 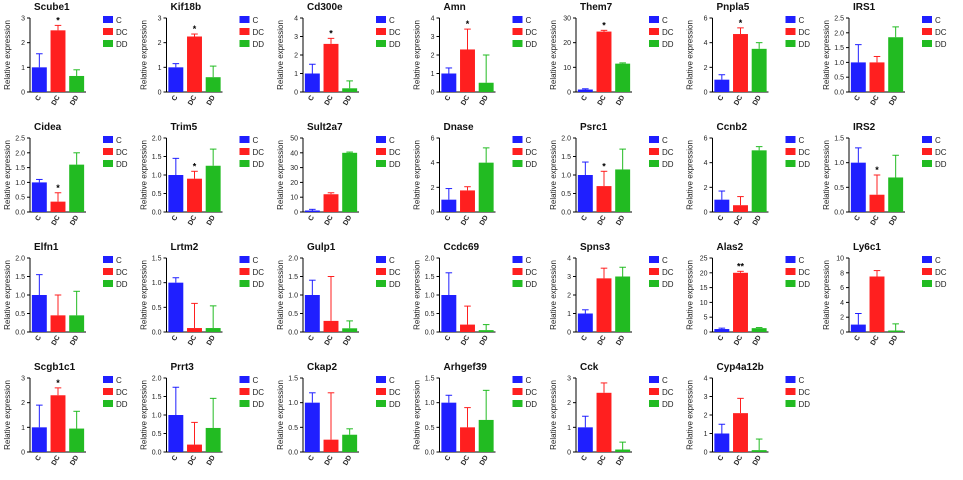 I want to click on y-tick-label: 8, so click(x=842, y=273).